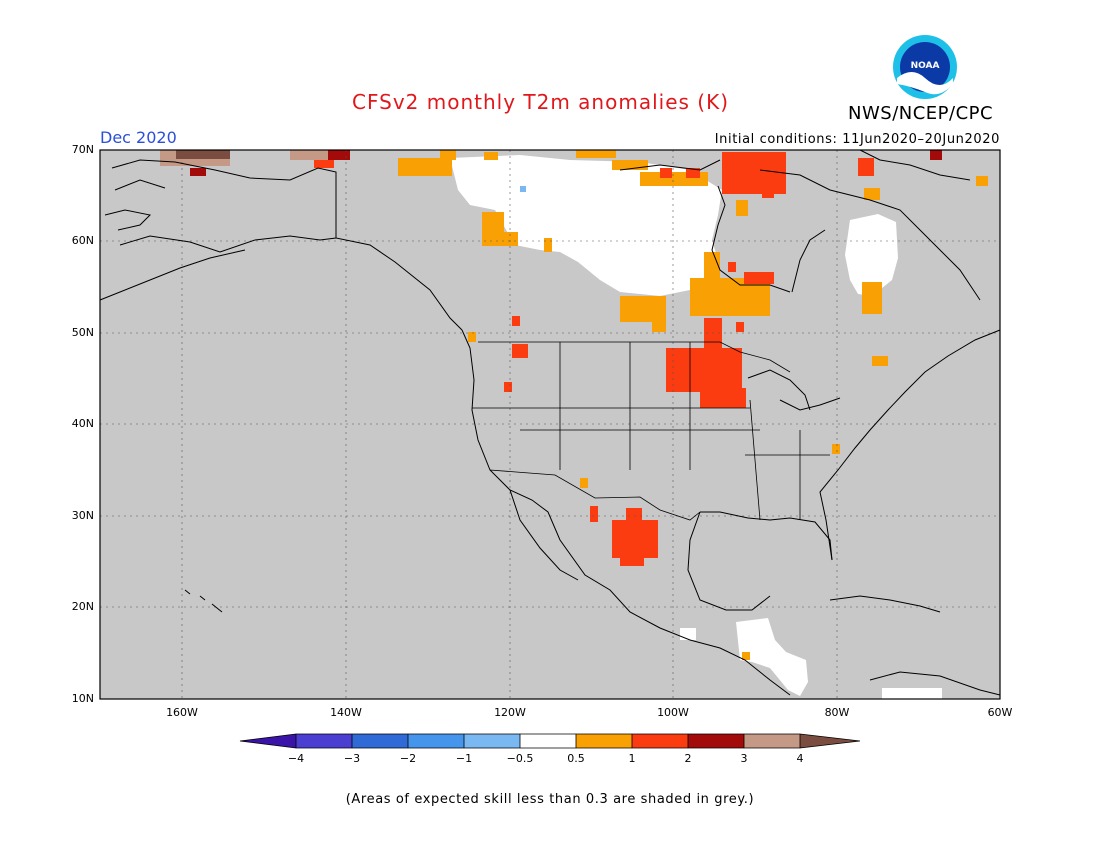 The image size is (1100, 850). What do you see at coordinates (673, 712) in the screenshot?
I see `lon-label-100w: 100W` at bounding box center [673, 712].